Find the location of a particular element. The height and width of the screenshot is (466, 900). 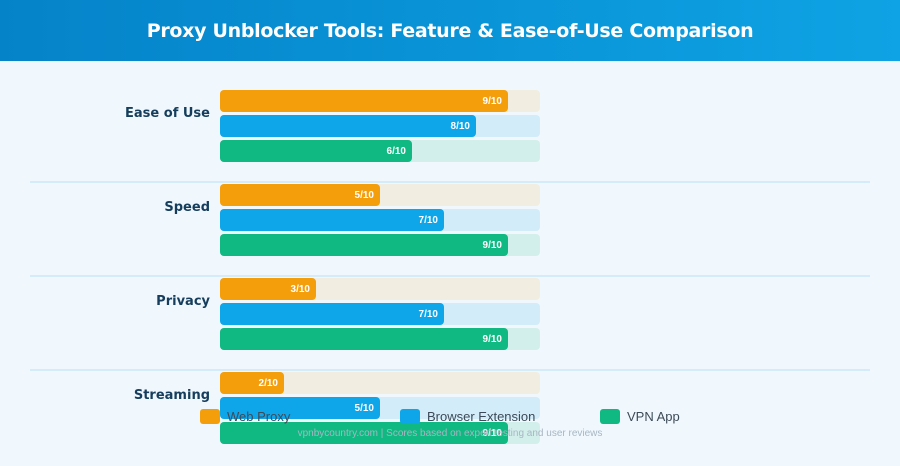

bar-browser-extension: 8/10 is located at coordinates (348, 126).